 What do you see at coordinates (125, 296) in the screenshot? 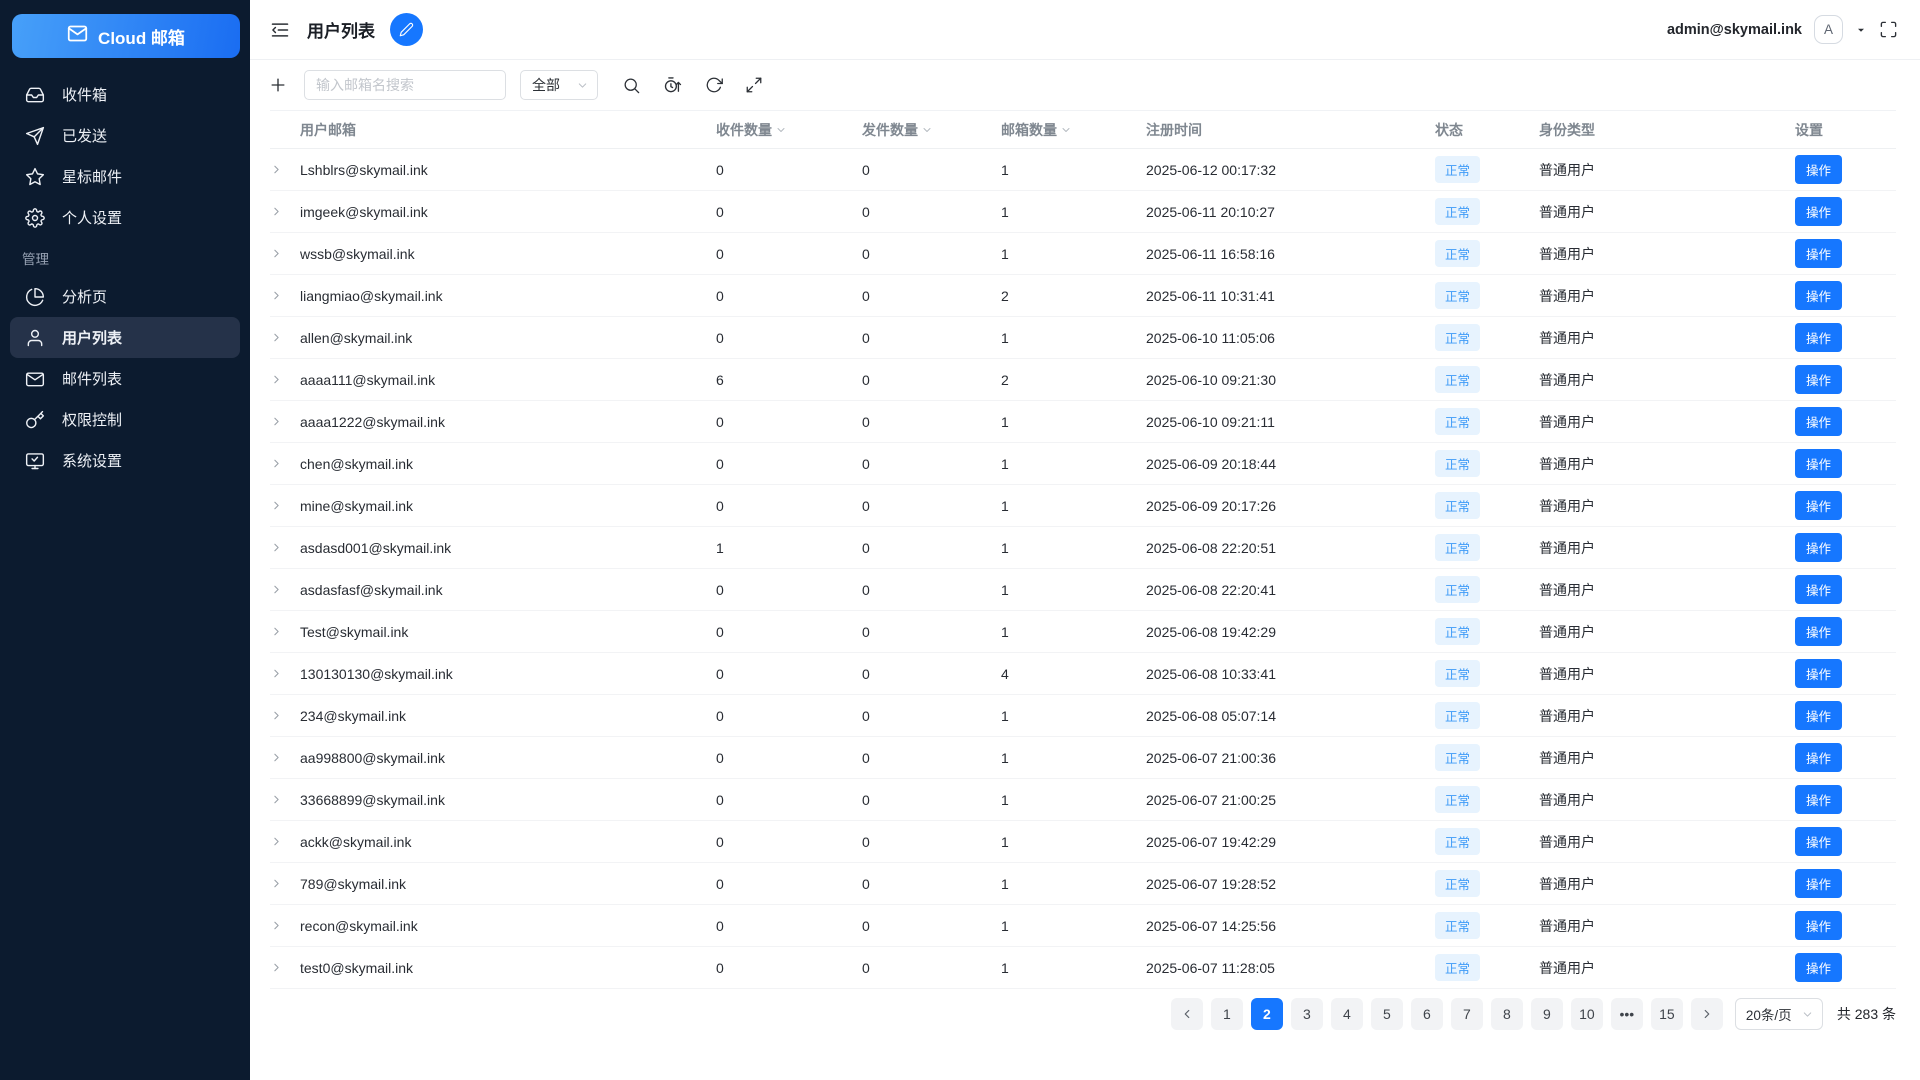
I see `sidebar-item-analytics: 分析页` at bounding box center [125, 296].